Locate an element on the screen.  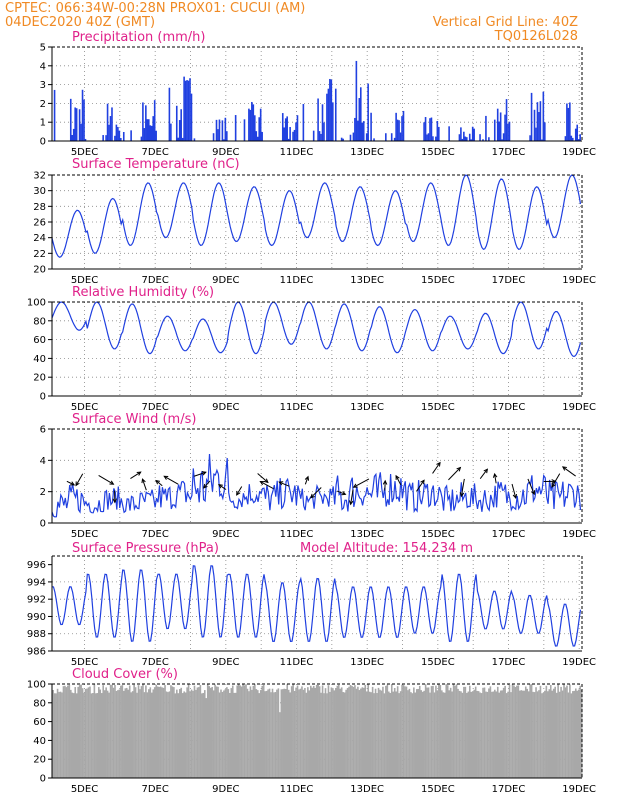
y-tick-label: 40 is located at coordinates (39, 359).